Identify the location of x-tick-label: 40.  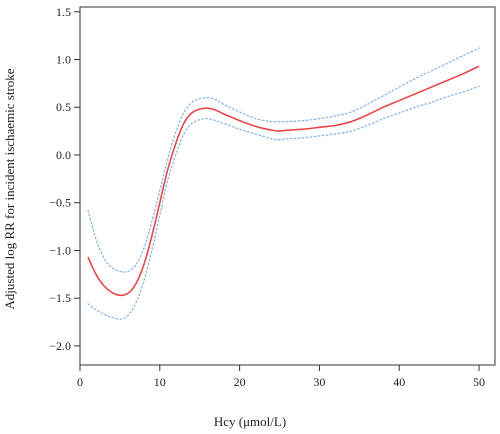
(399, 382).